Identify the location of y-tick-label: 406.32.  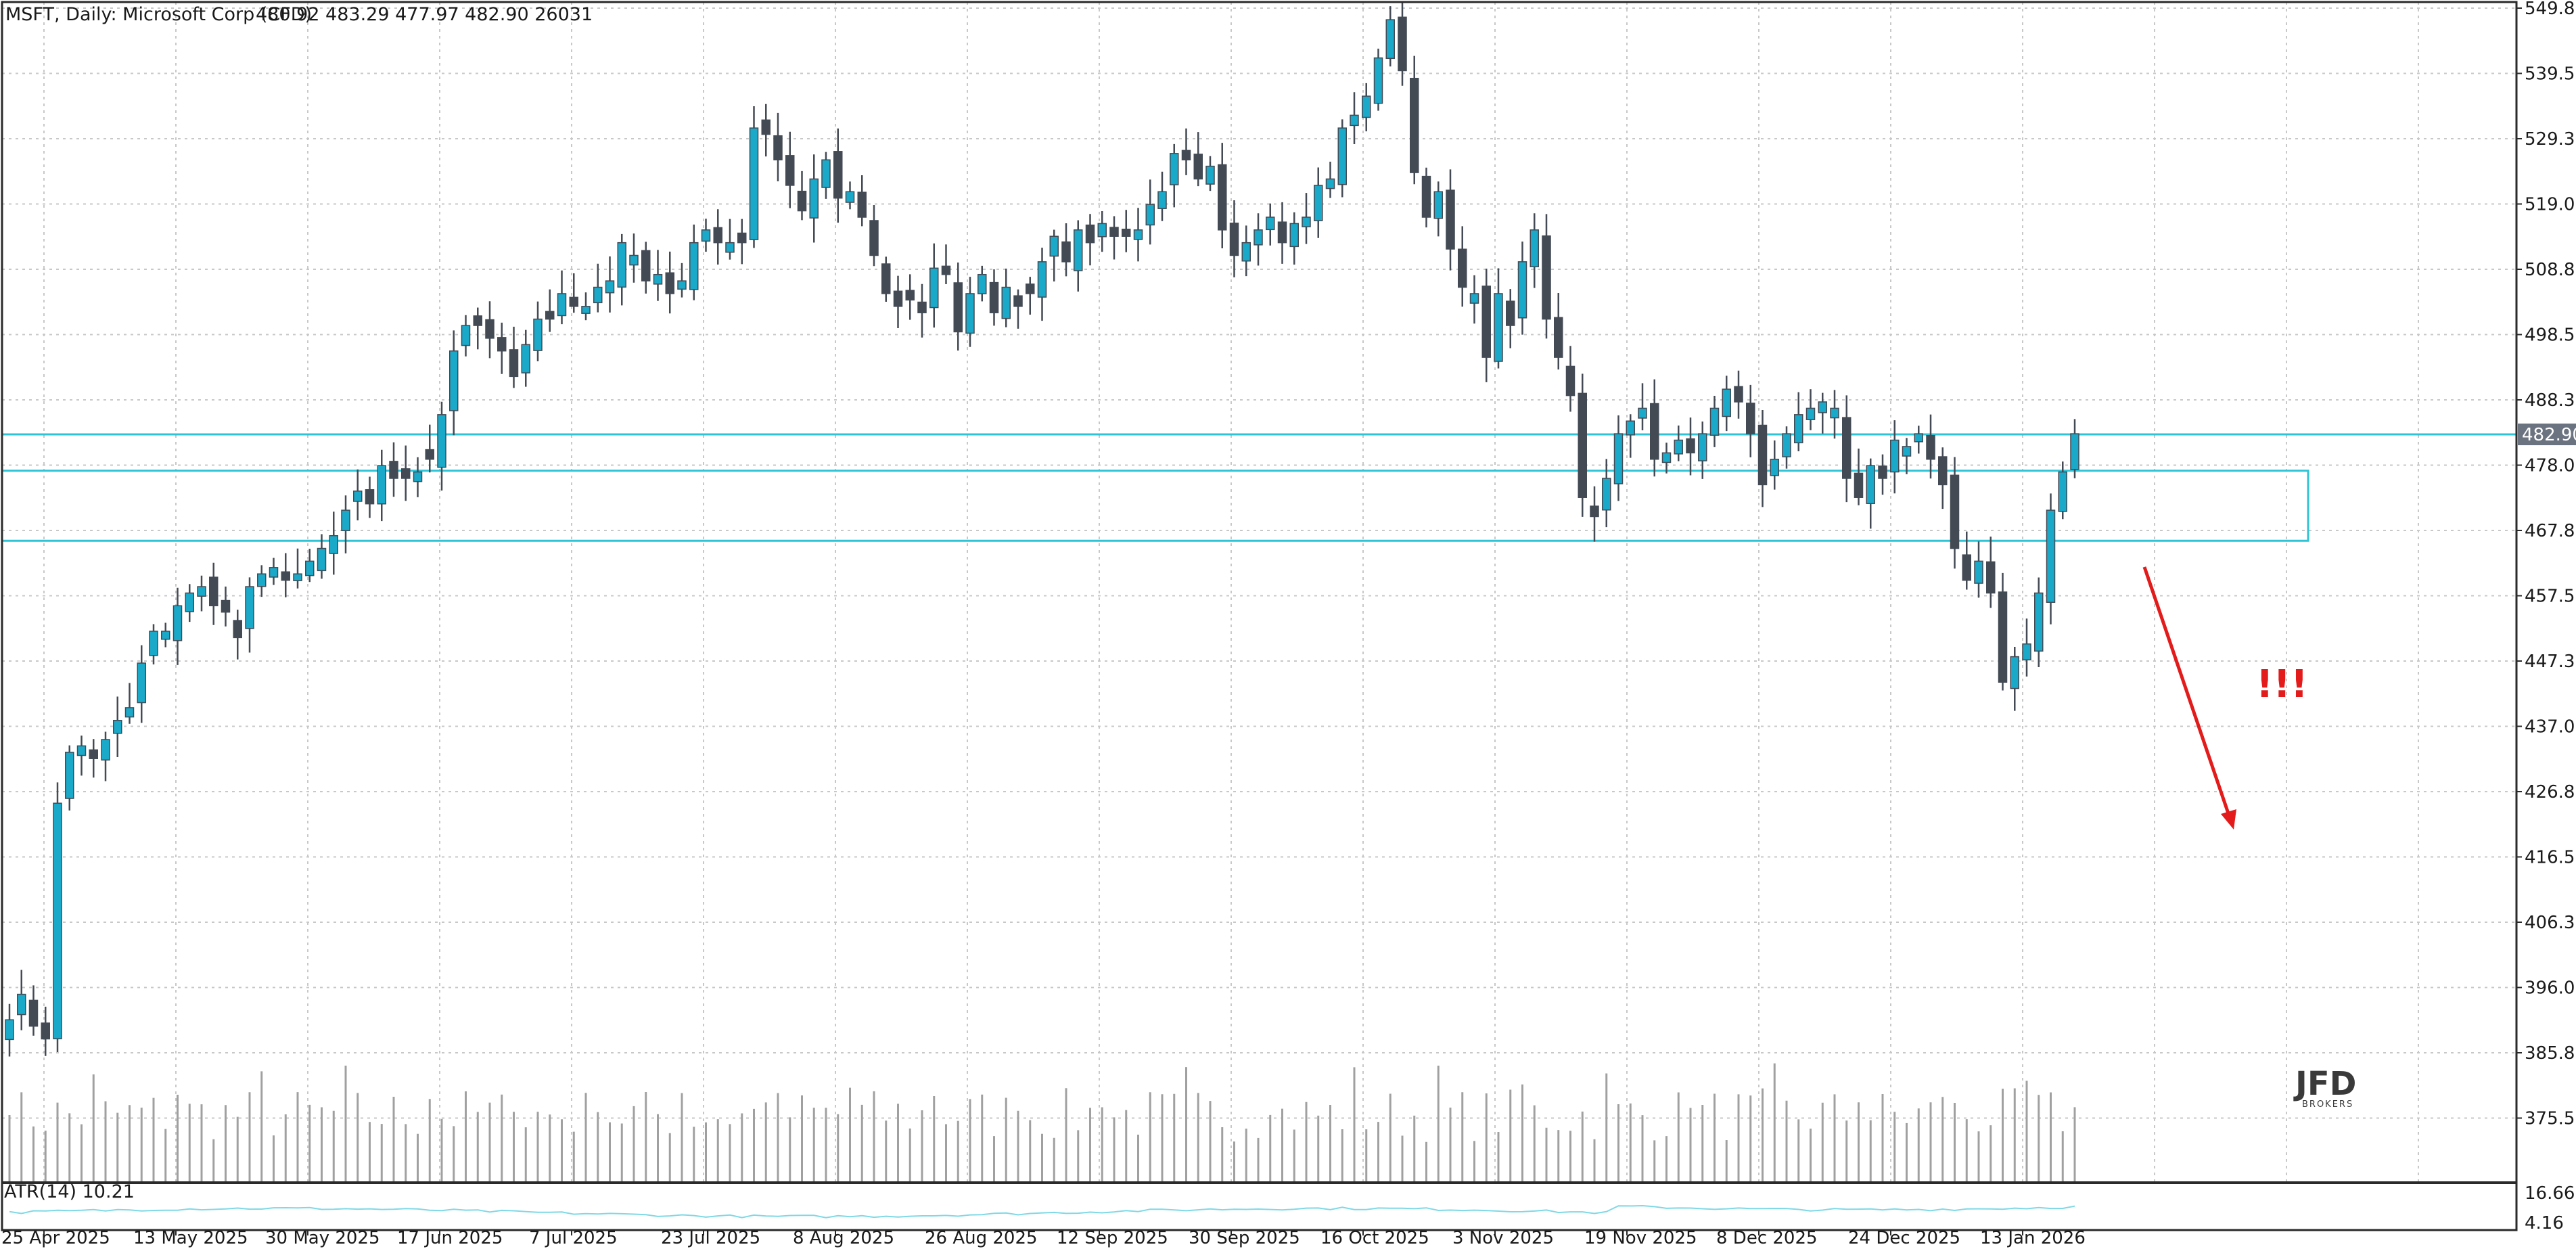
(2550, 923).